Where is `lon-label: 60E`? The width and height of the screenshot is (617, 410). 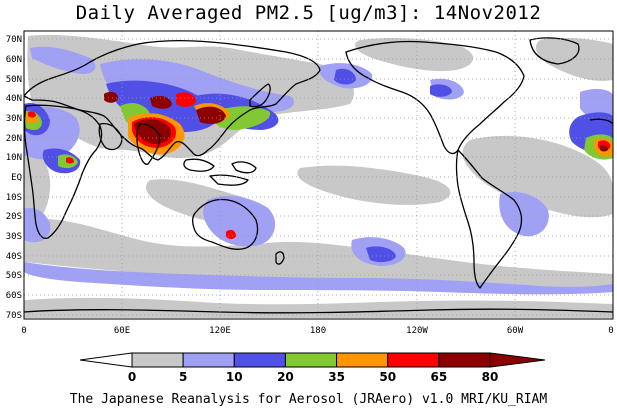 lon-label: 60E is located at coordinates (122, 331).